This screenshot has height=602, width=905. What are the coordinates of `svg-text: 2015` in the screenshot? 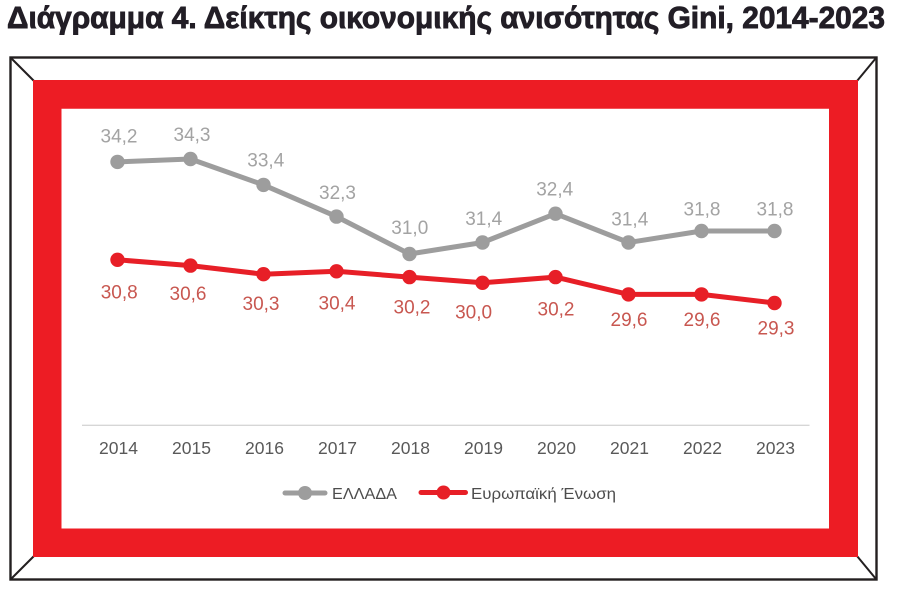 It's located at (191, 448).